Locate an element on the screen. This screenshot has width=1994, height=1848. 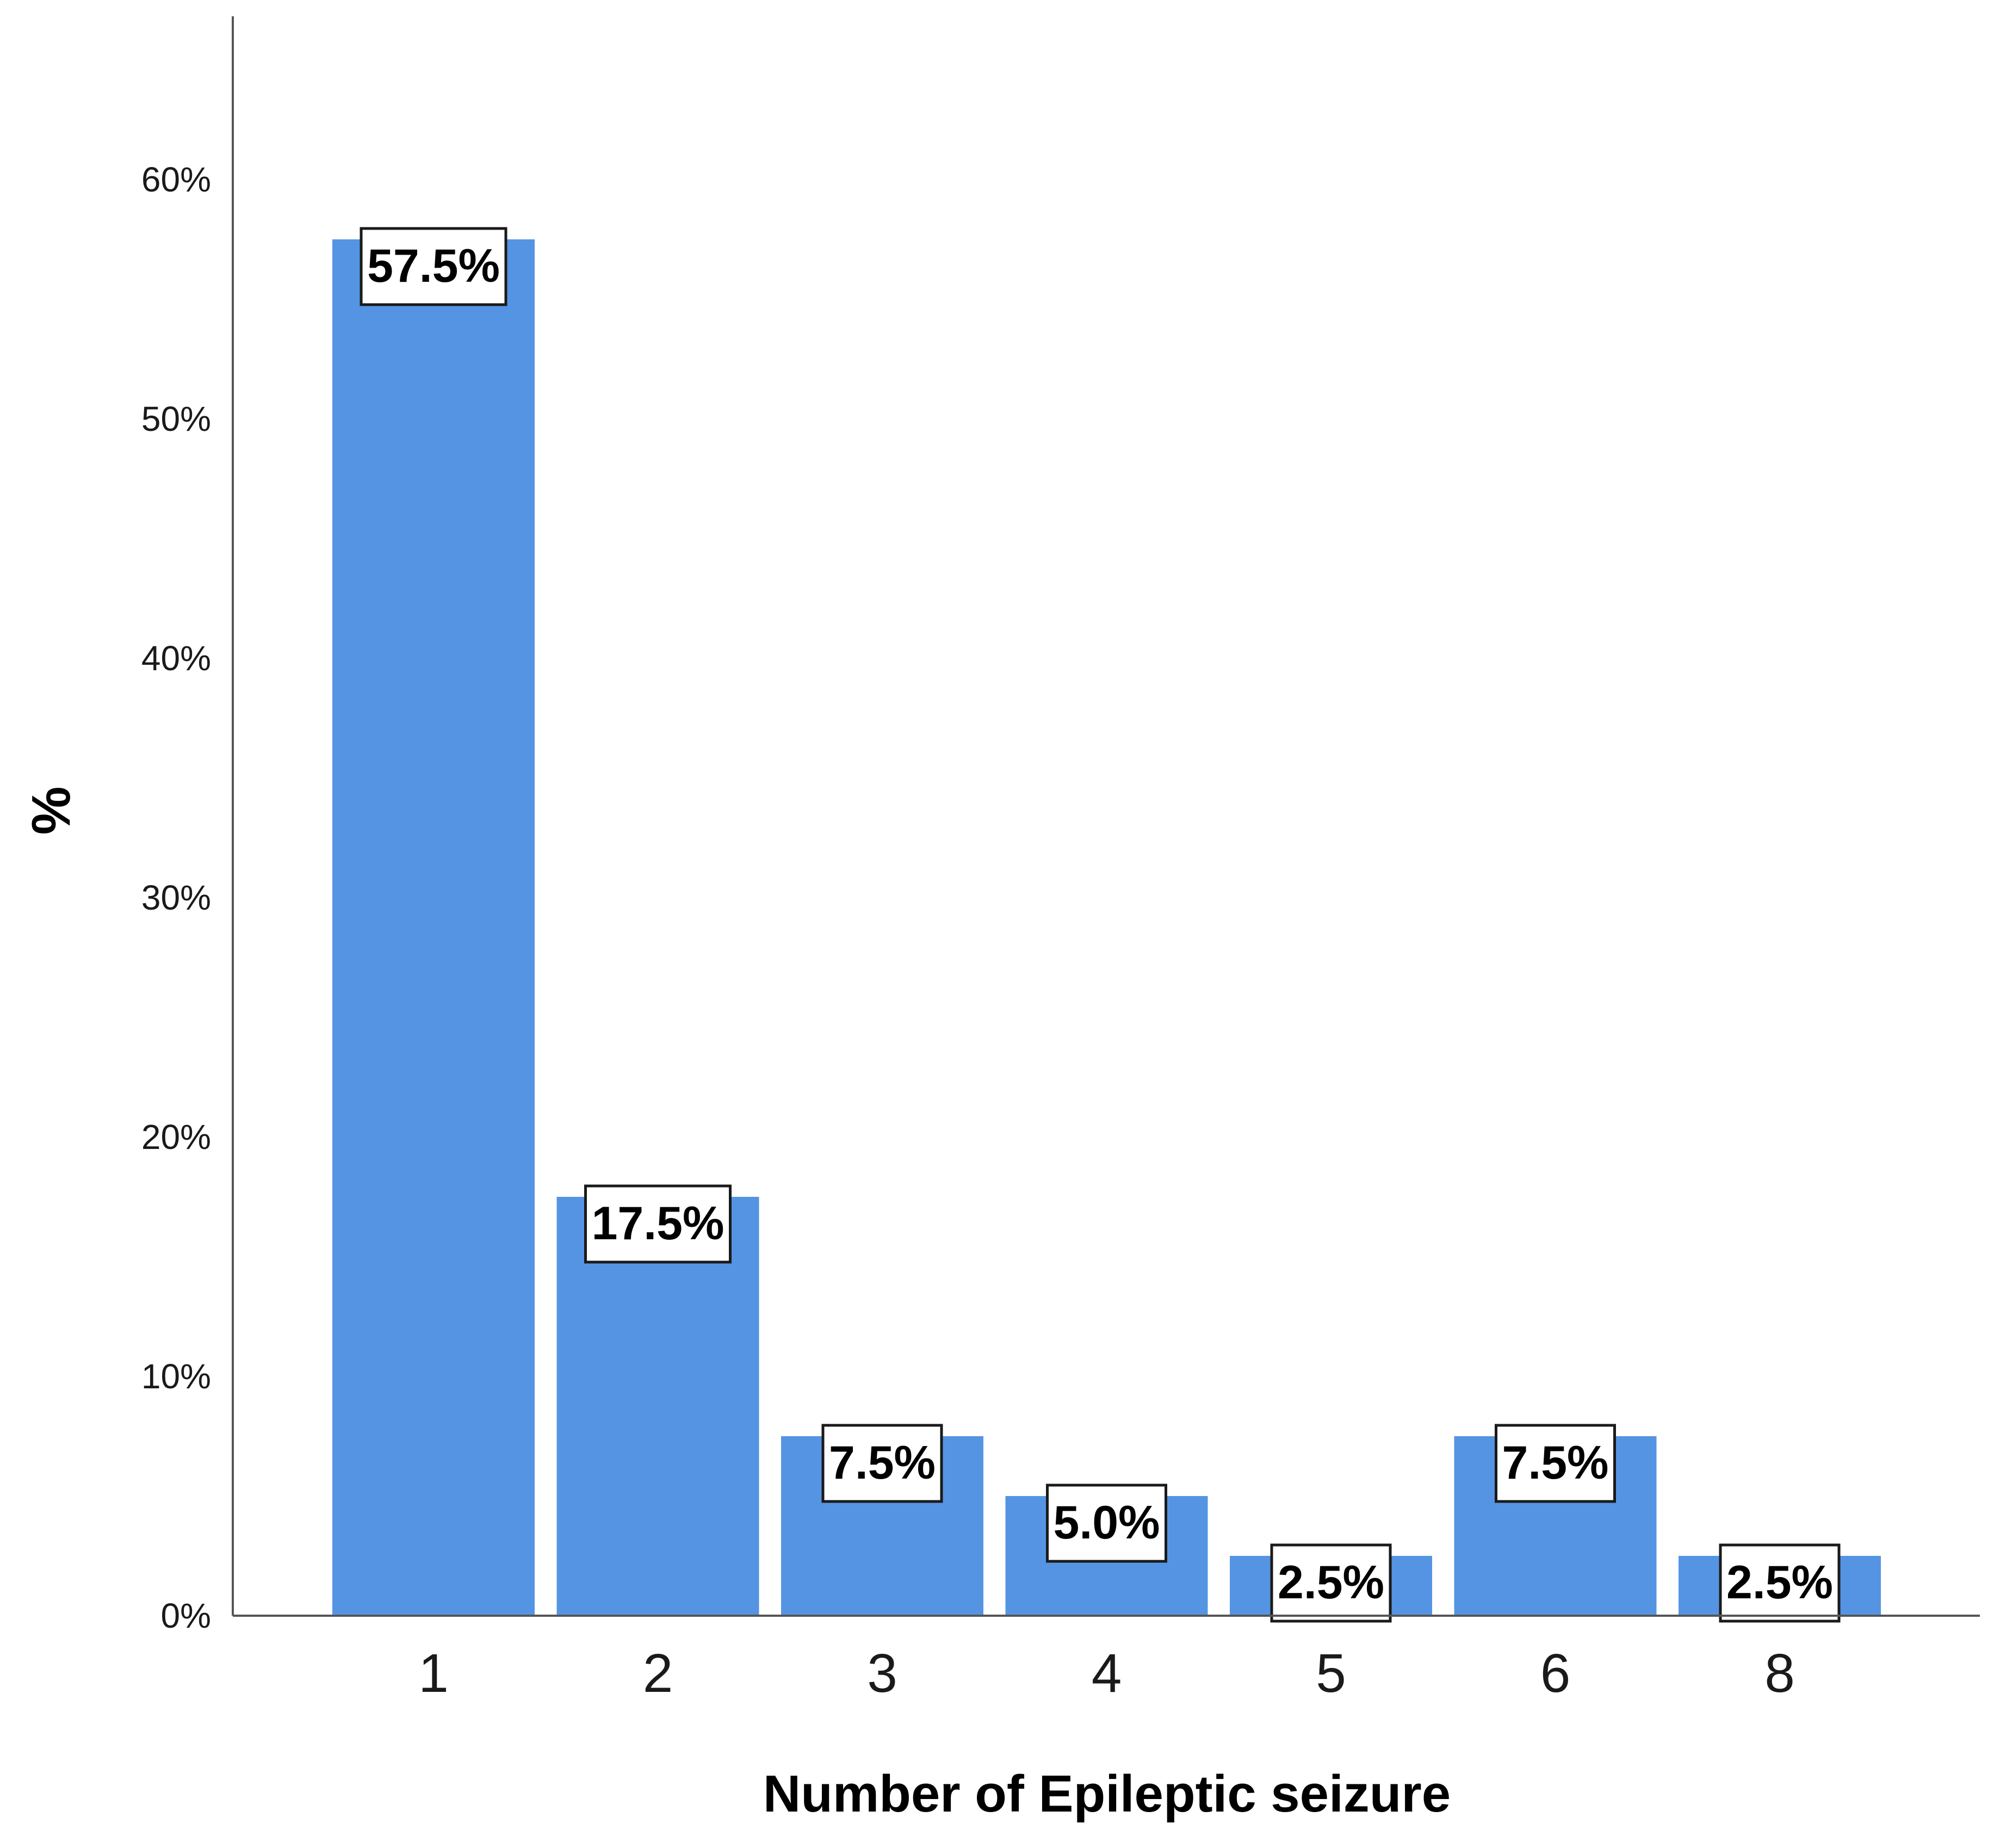
x-tick-label: 1 is located at coordinates (433, 1673).